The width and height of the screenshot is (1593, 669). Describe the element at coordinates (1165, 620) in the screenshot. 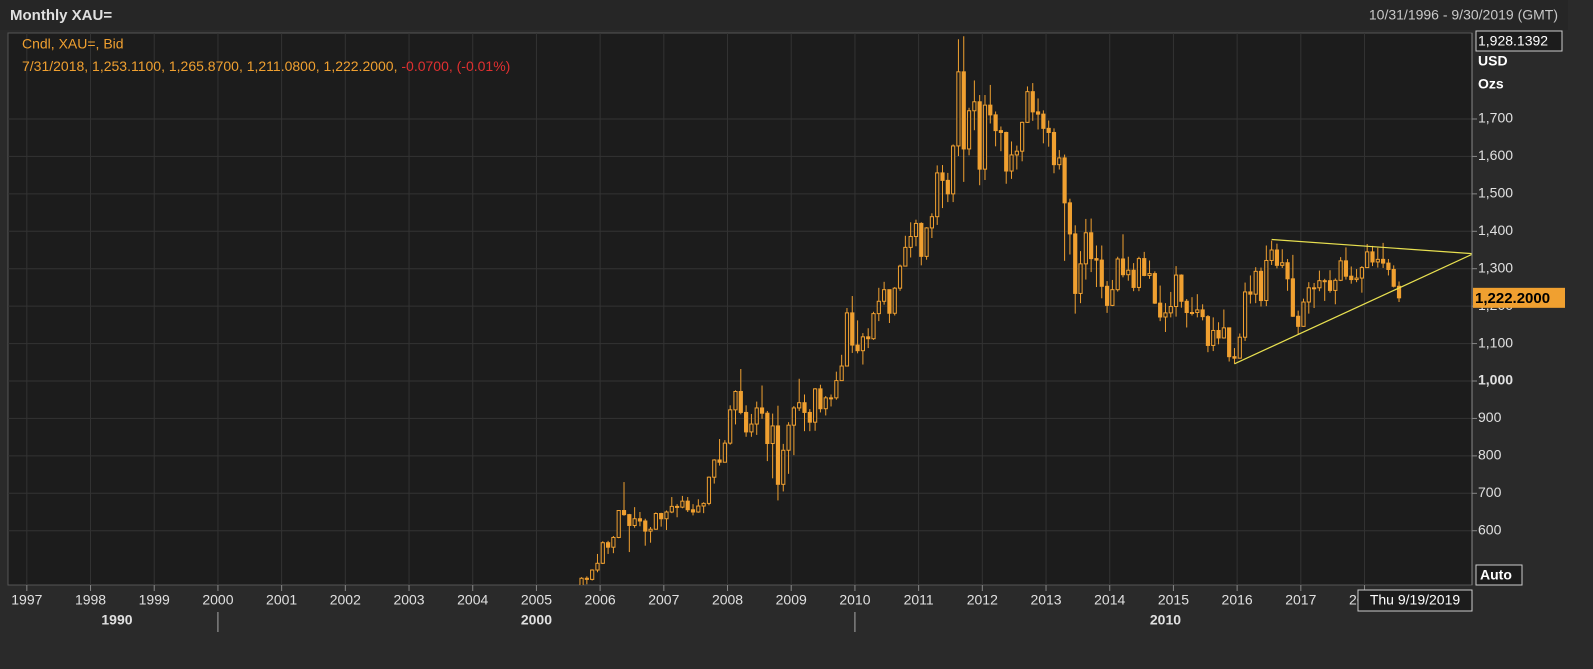

I see `decade-label: 2010` at that location.